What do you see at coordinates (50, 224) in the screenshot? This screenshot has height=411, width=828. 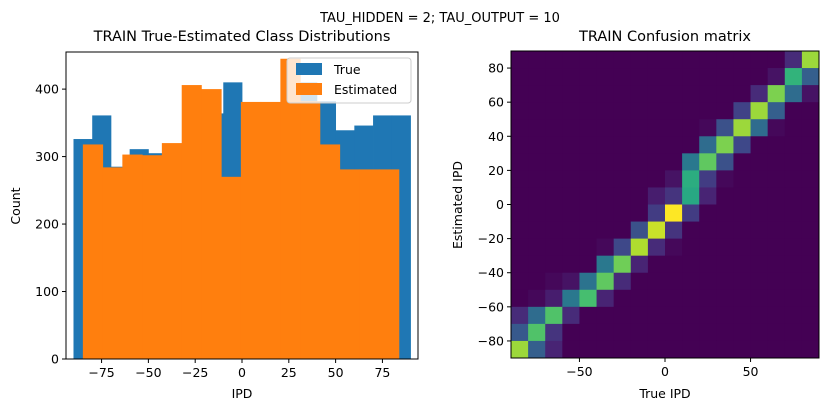 I see `histogram-y-axis: 0 100 200 300 400` at bounding box center [50, 224].